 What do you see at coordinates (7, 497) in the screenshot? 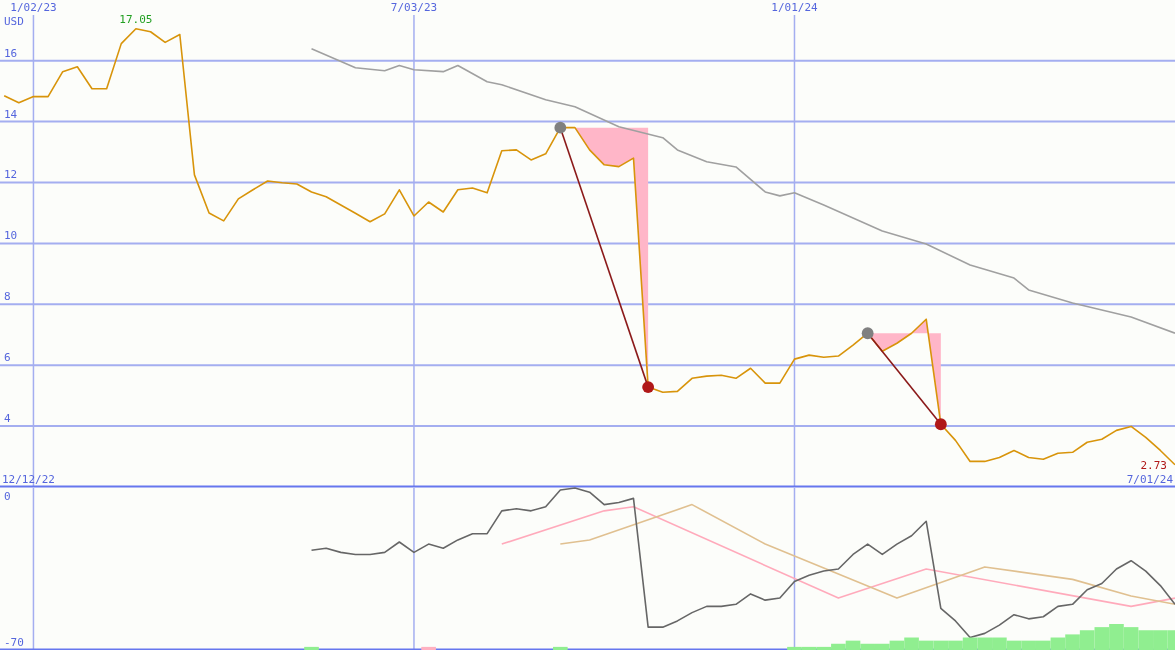
I see `y-tick-label: 0` at bounding box center [7, 497].